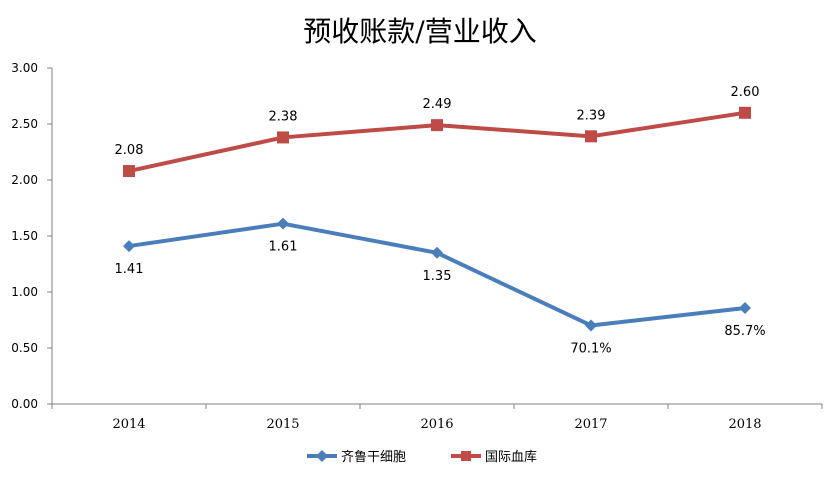 The width and height of the screenshot is (840, 482). Describe the element at coordinates (437, 104) in the screenshot. I see `data-label: 2.49` at that location.